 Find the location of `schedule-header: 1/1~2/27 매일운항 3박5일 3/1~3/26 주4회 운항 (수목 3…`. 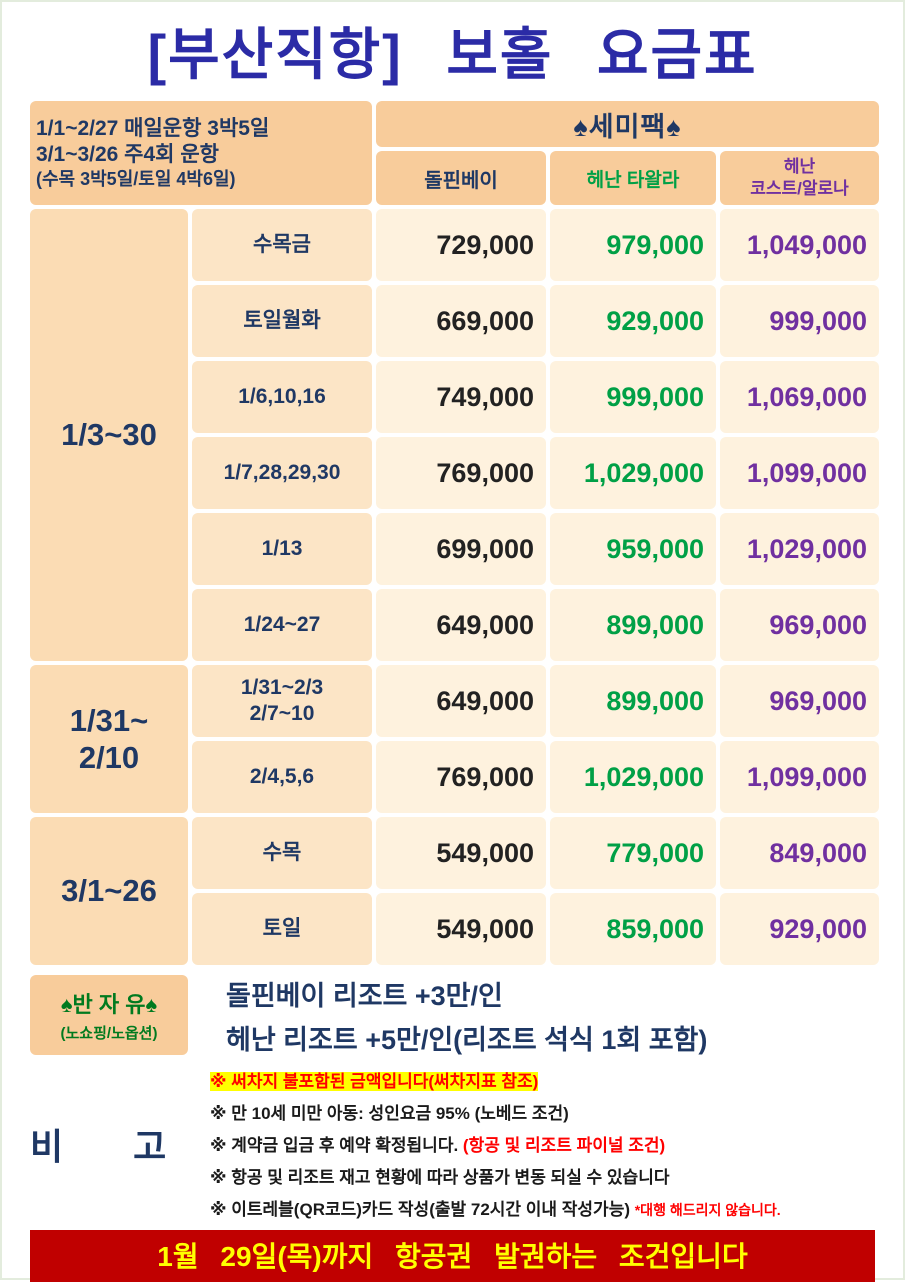

schedule-header: 1/1~2/27 매일운항 3박5일 3/1~3/26 주4회 운항 (수목 3… is located at coordinates (201, 153).